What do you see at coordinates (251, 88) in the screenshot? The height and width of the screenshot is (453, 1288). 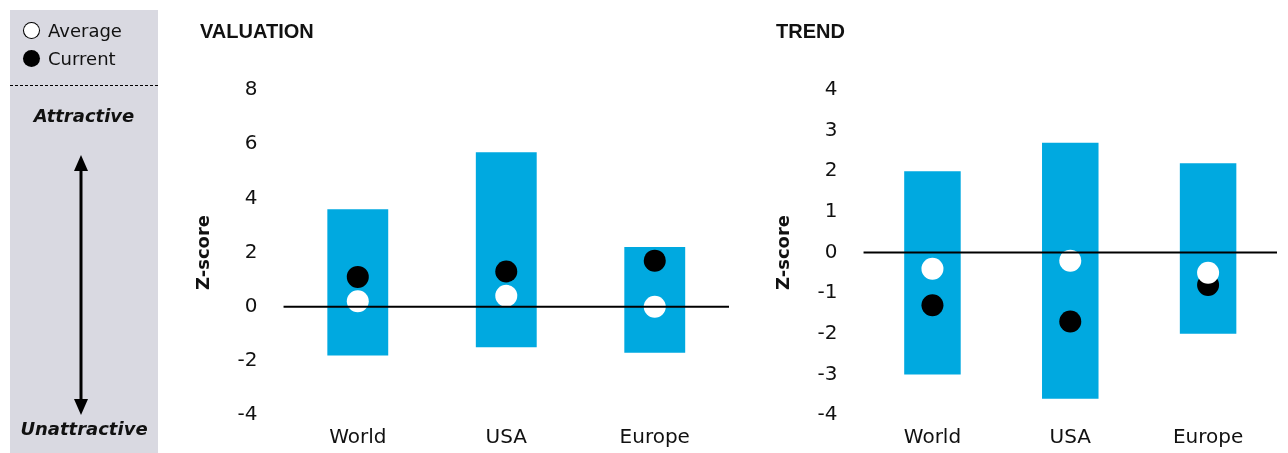 I see `y-tick-label: 8` at bounding box center [251, 88].